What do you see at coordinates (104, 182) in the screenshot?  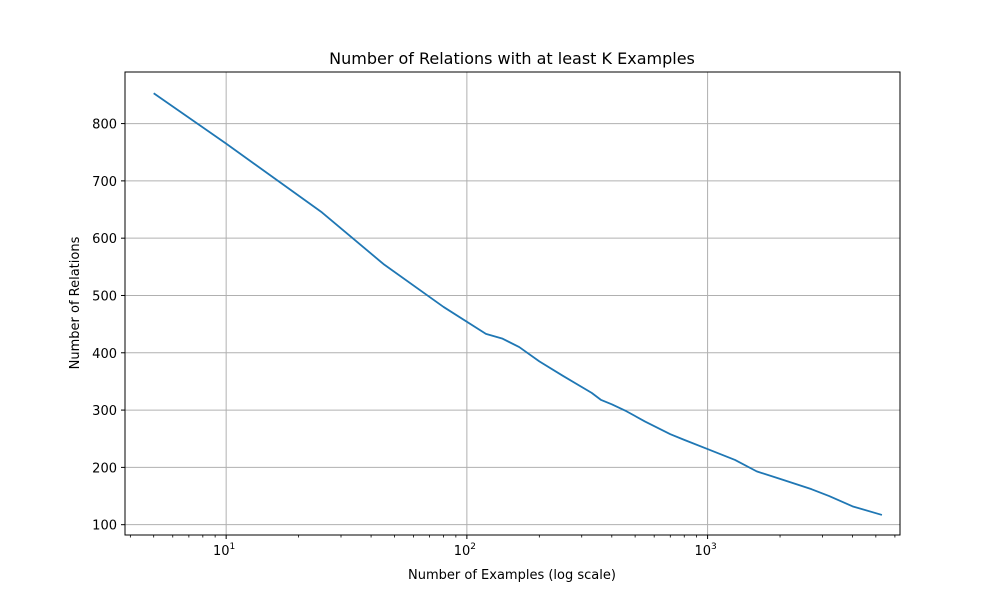 I see `y-tick-label: 700` at bounding box center [104, 182].